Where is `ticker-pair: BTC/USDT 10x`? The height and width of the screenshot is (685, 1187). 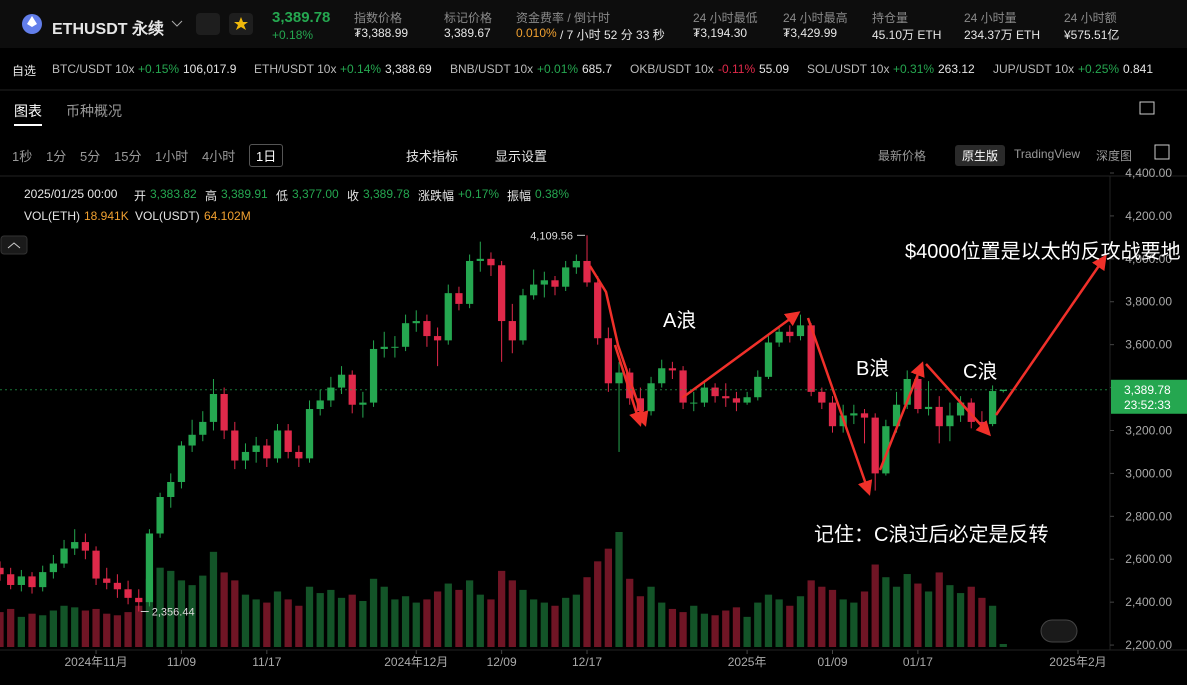 ticker-pair: BTC/USDT 10x is located at coordinates (93, 69).